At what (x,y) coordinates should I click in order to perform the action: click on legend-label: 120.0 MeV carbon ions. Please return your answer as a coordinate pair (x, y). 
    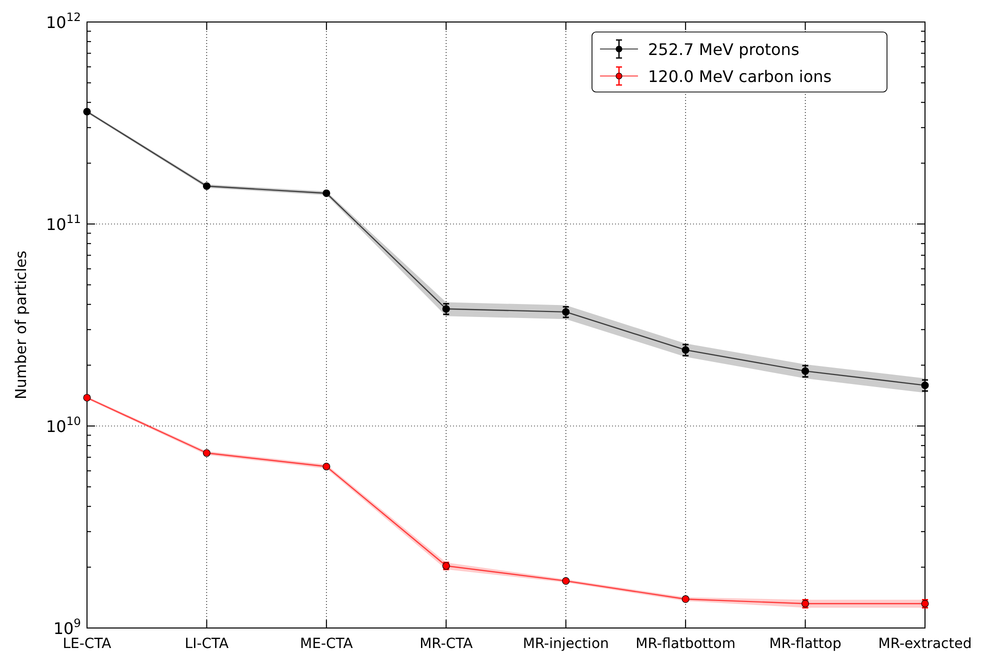
    Looking at the image, I should click on (740, 76).